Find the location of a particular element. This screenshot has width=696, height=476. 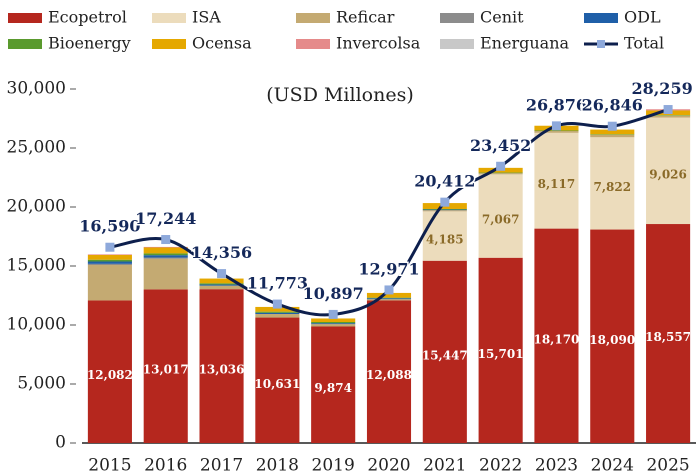

y-tick-label: 20,000 is located at coordinates (36, 207).